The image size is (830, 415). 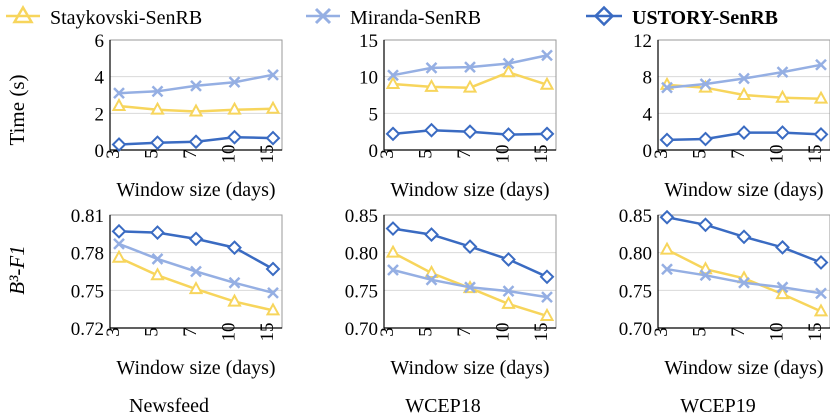 What do you see at coordinates (705, 18) in the screenshot?
I see `legend-label-ustory: USTORY-SenRB` at bounding box center [705, 18].